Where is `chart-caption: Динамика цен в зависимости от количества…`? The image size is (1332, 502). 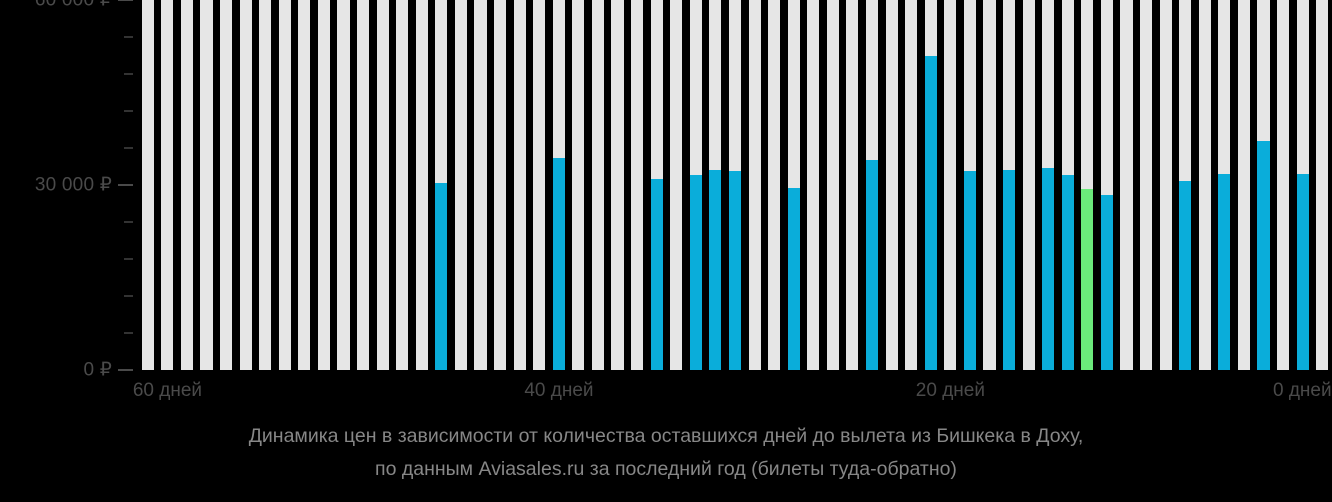 chart-caption: Динамика цен в зависимости от количества… is located at coordinates (666, 453).